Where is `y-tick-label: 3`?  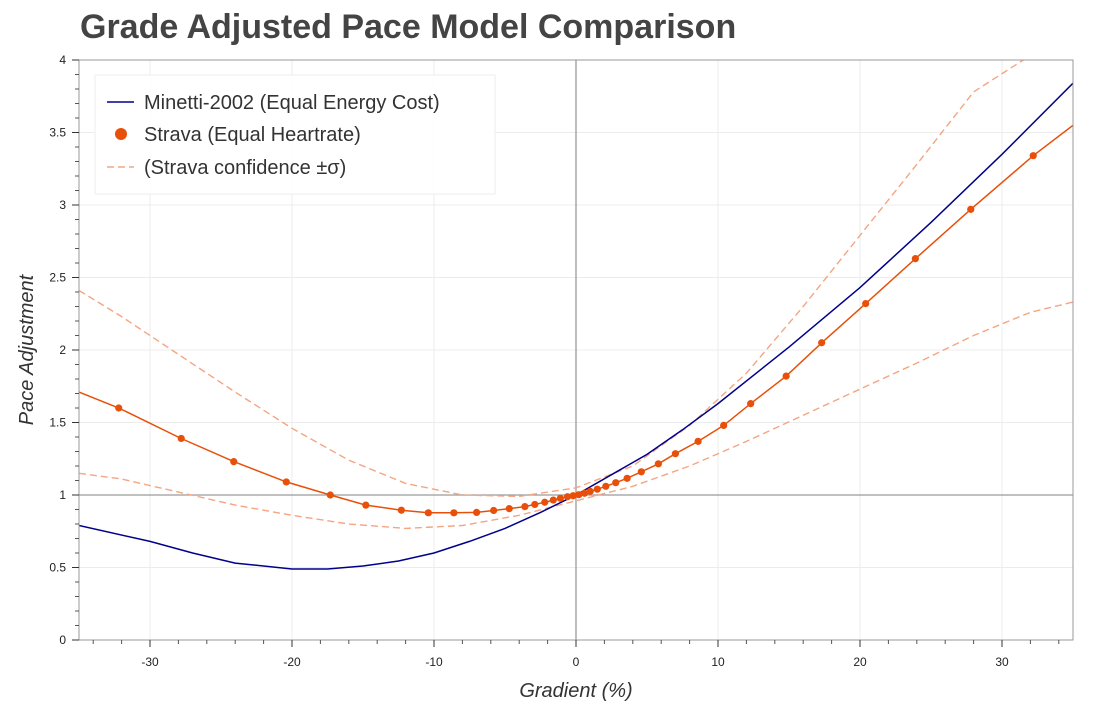 y-tick-label: 3 is located at coordinates (62, 205).